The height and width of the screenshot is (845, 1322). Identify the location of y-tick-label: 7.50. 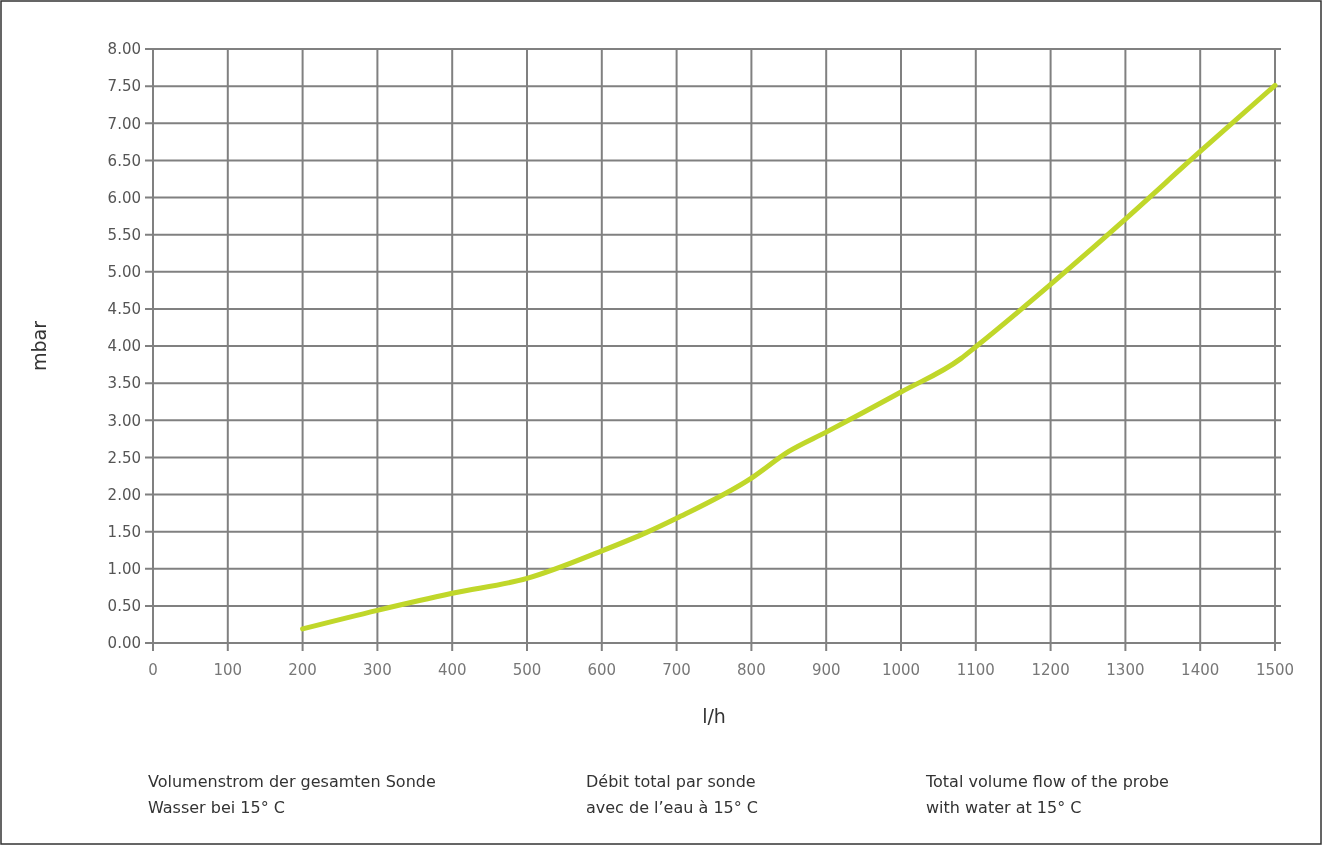
(124, 86).